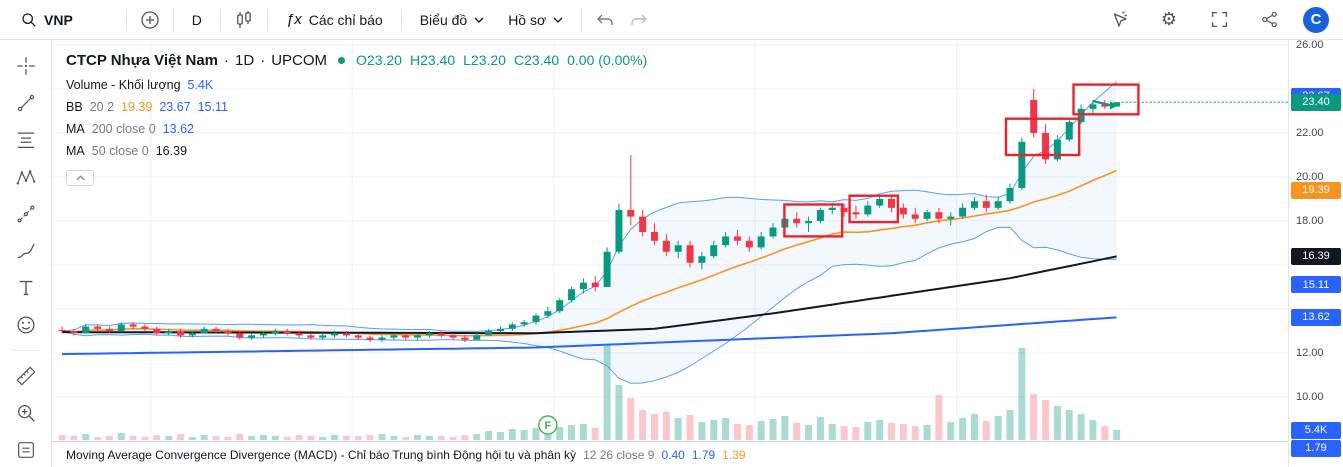 This screenshot has height=467, width=1343. Describe the element at coordinates (26, 214) in the screenshot. I see `tool-forecast` at that location.